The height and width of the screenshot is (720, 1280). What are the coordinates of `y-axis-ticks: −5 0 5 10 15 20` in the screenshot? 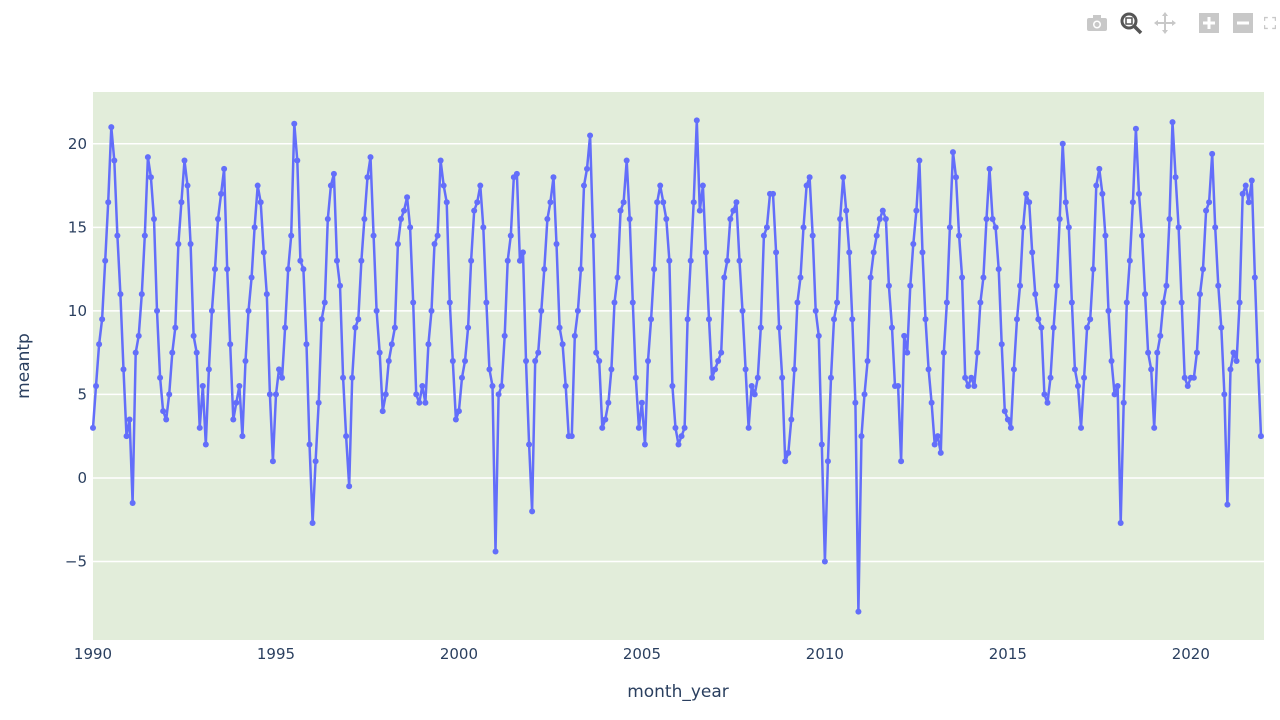 It's located at (76, 353).